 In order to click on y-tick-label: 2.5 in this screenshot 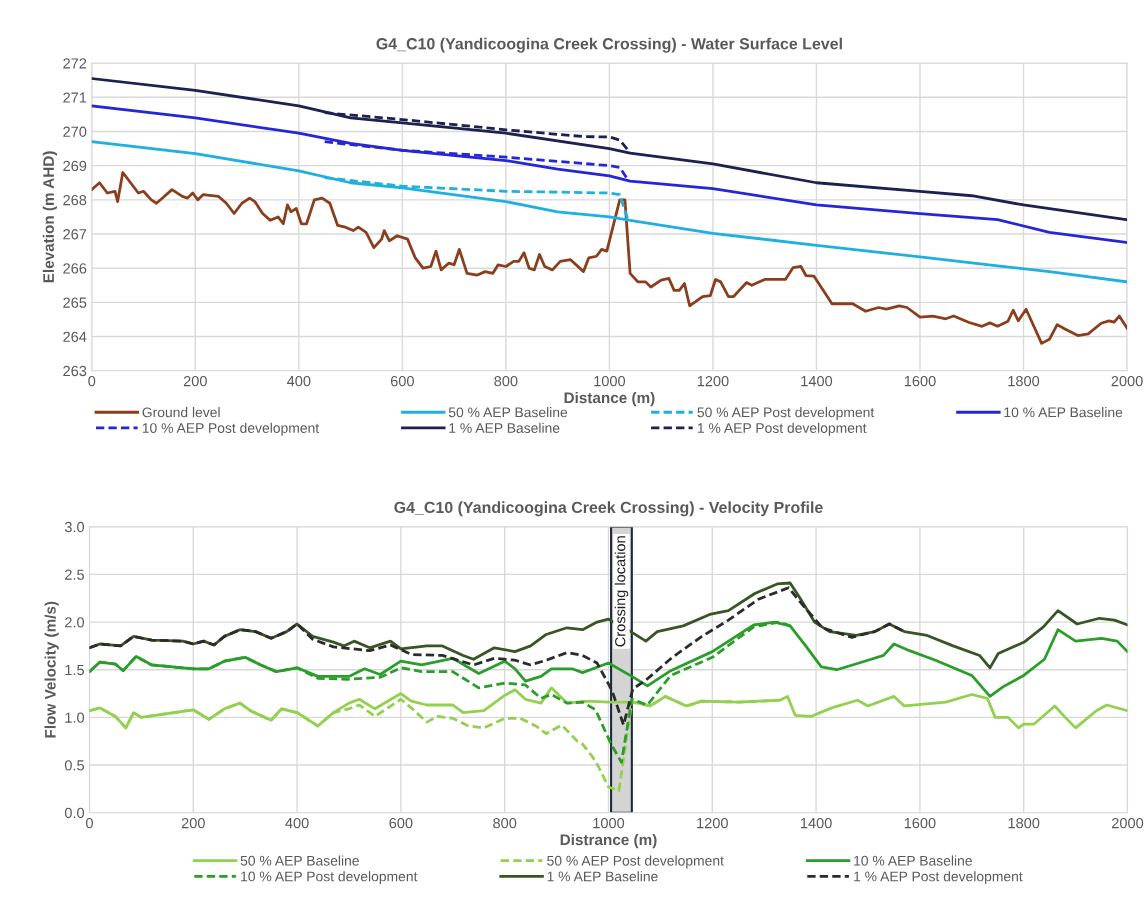, I will do `click(74, 574)`.